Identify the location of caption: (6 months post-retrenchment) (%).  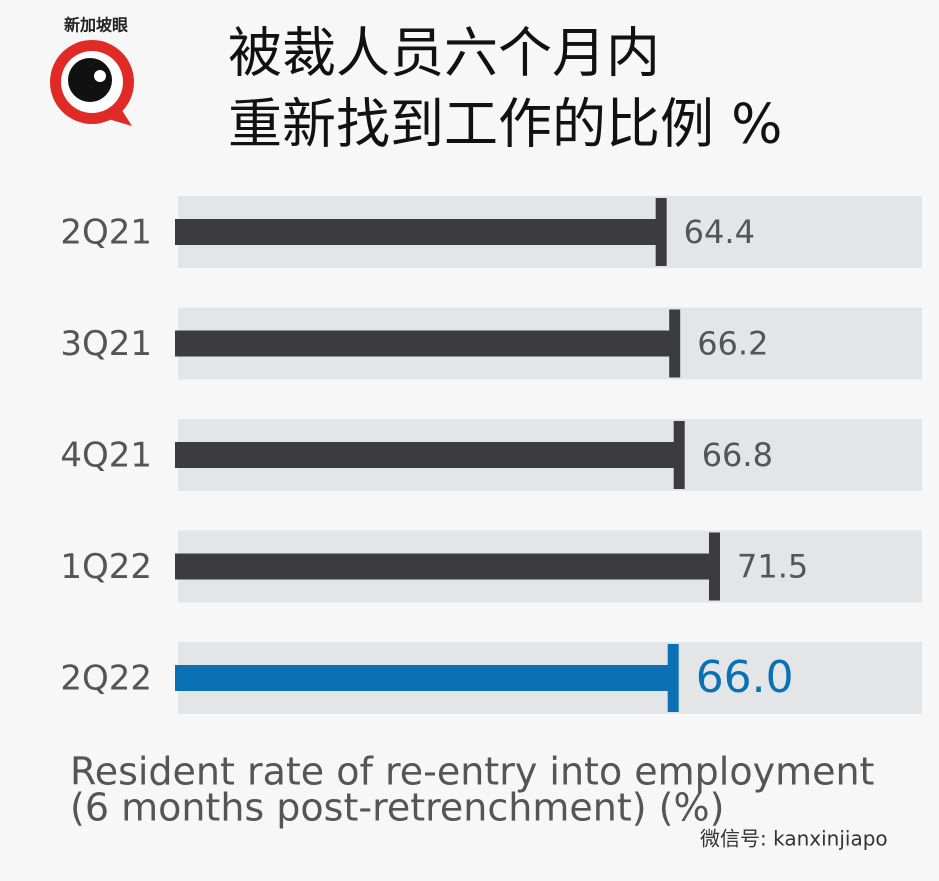
(397, 808).